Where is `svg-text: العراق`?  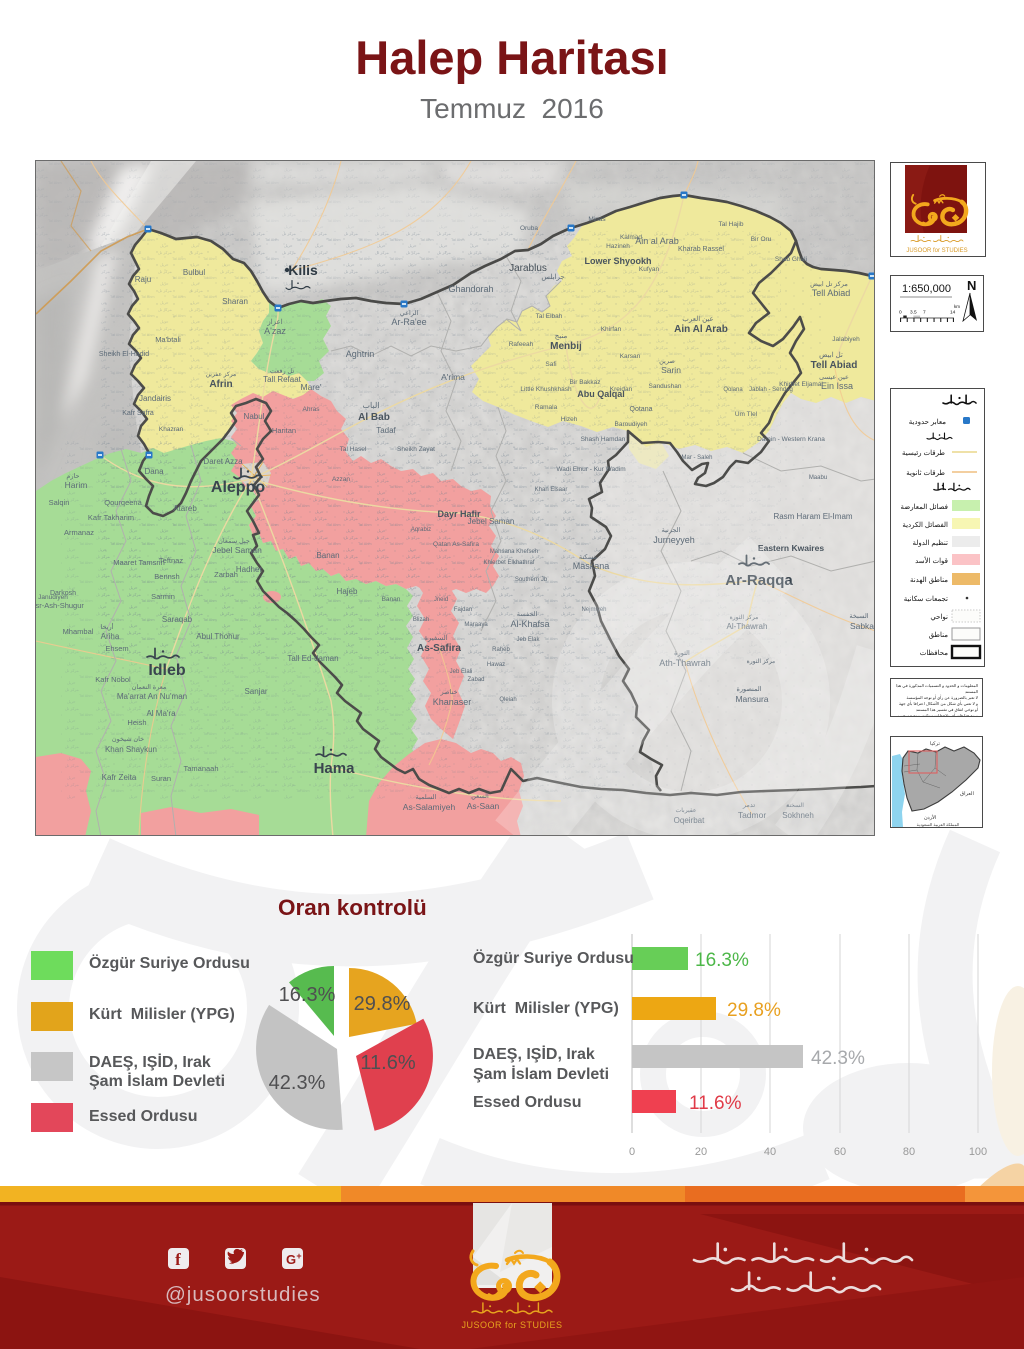
svg-text: العراق is located at coordinates (967, 794).